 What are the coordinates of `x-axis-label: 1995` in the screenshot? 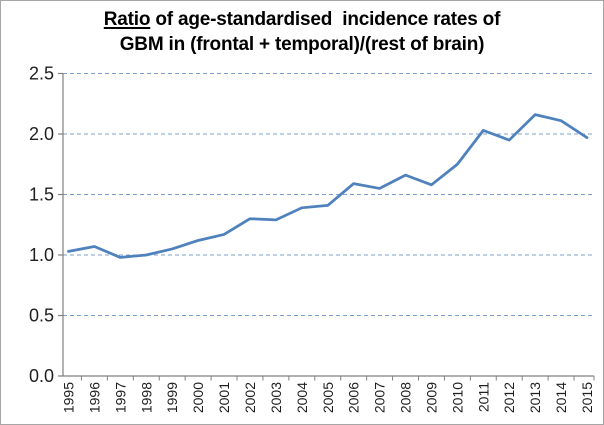 It's located at (69, 397).